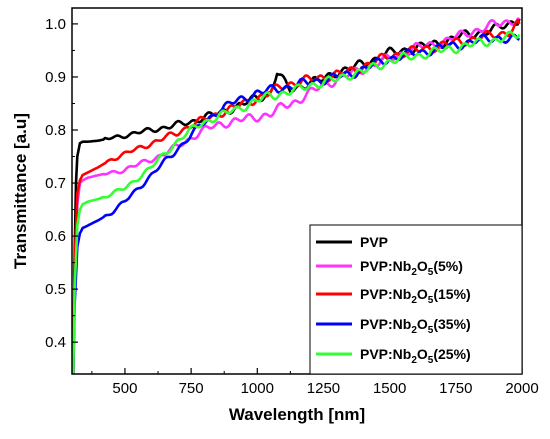  I want to click on x-tick-label: 2000, so click(521, 388).